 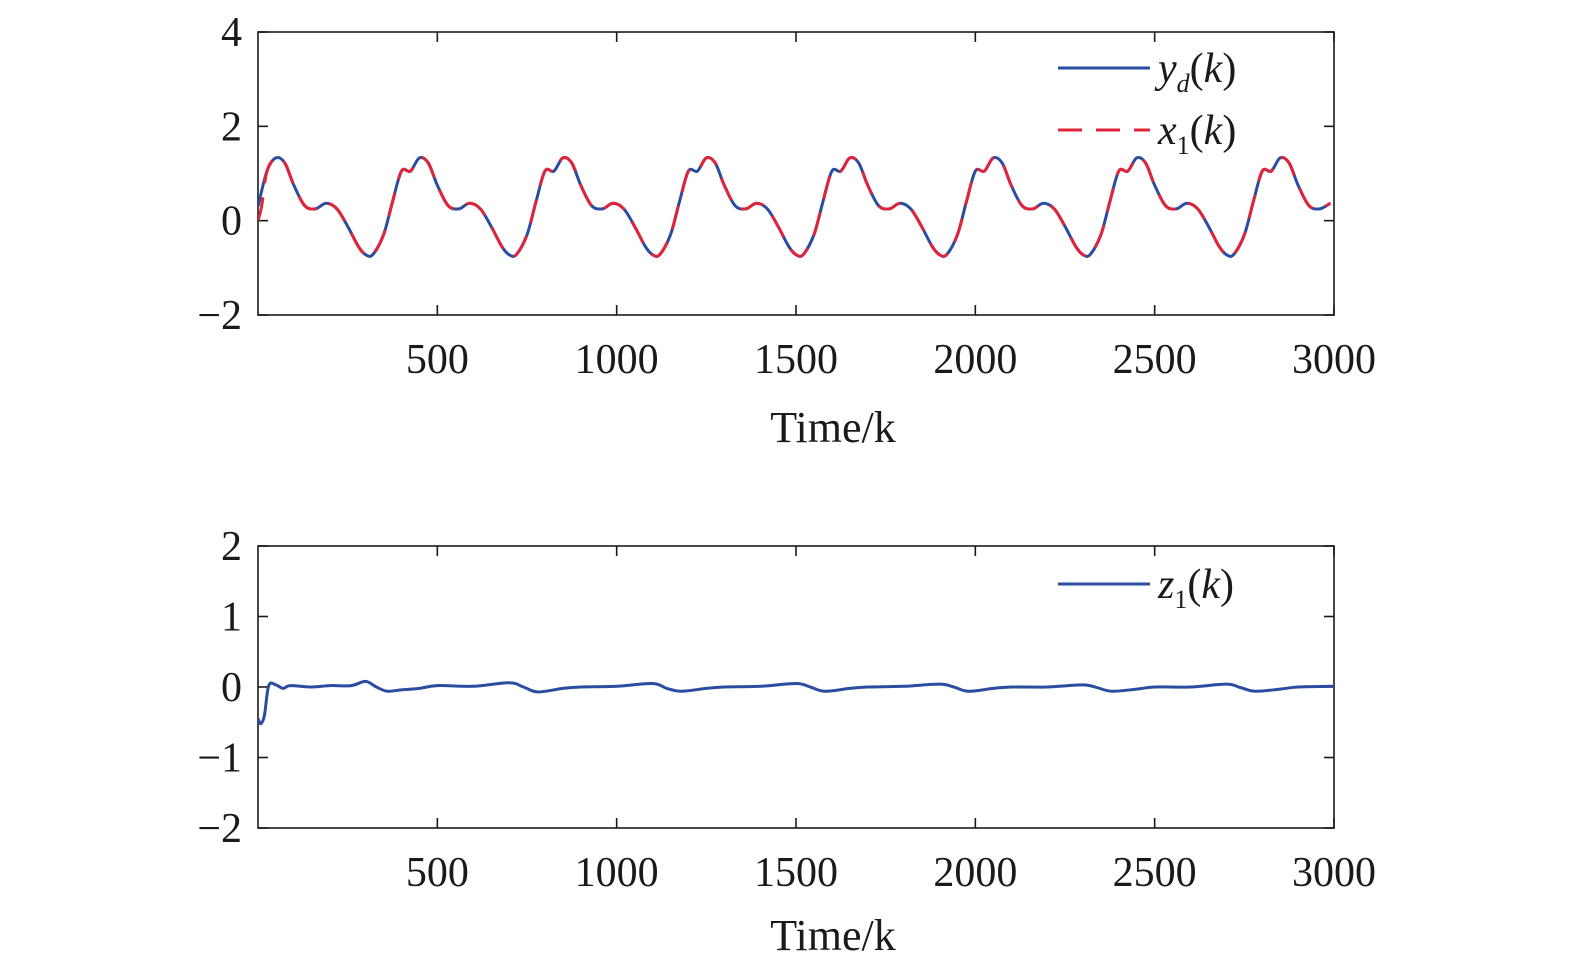 I want to click on legend-label: x1(k), so click(x=1196, y=134).